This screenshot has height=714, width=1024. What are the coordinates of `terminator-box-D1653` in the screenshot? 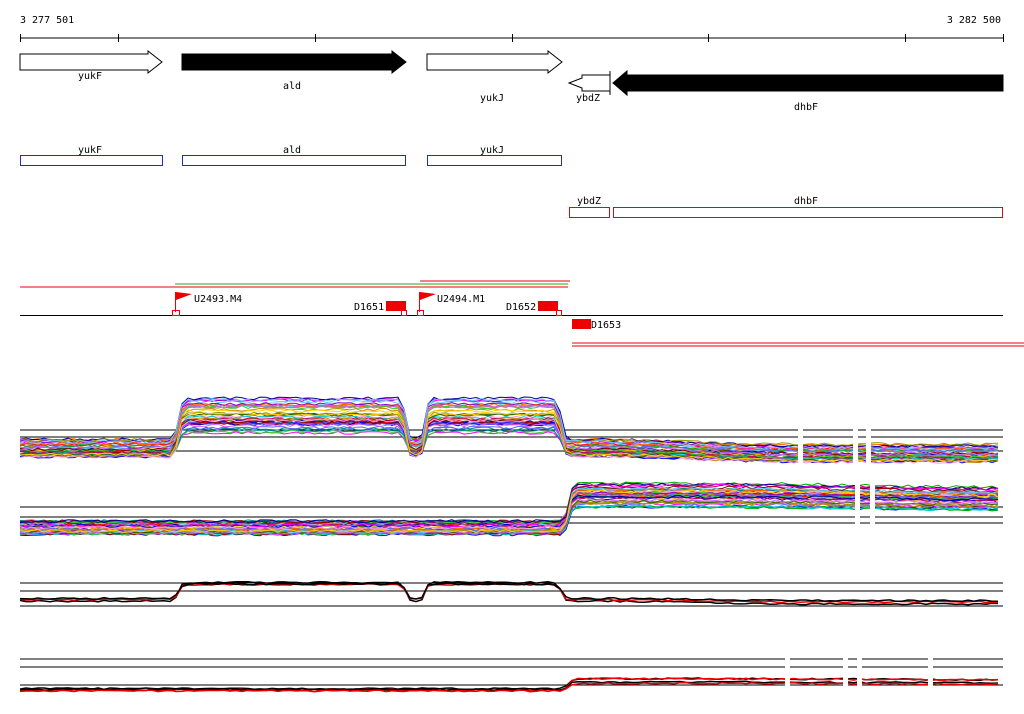 It's located at (581, 324).